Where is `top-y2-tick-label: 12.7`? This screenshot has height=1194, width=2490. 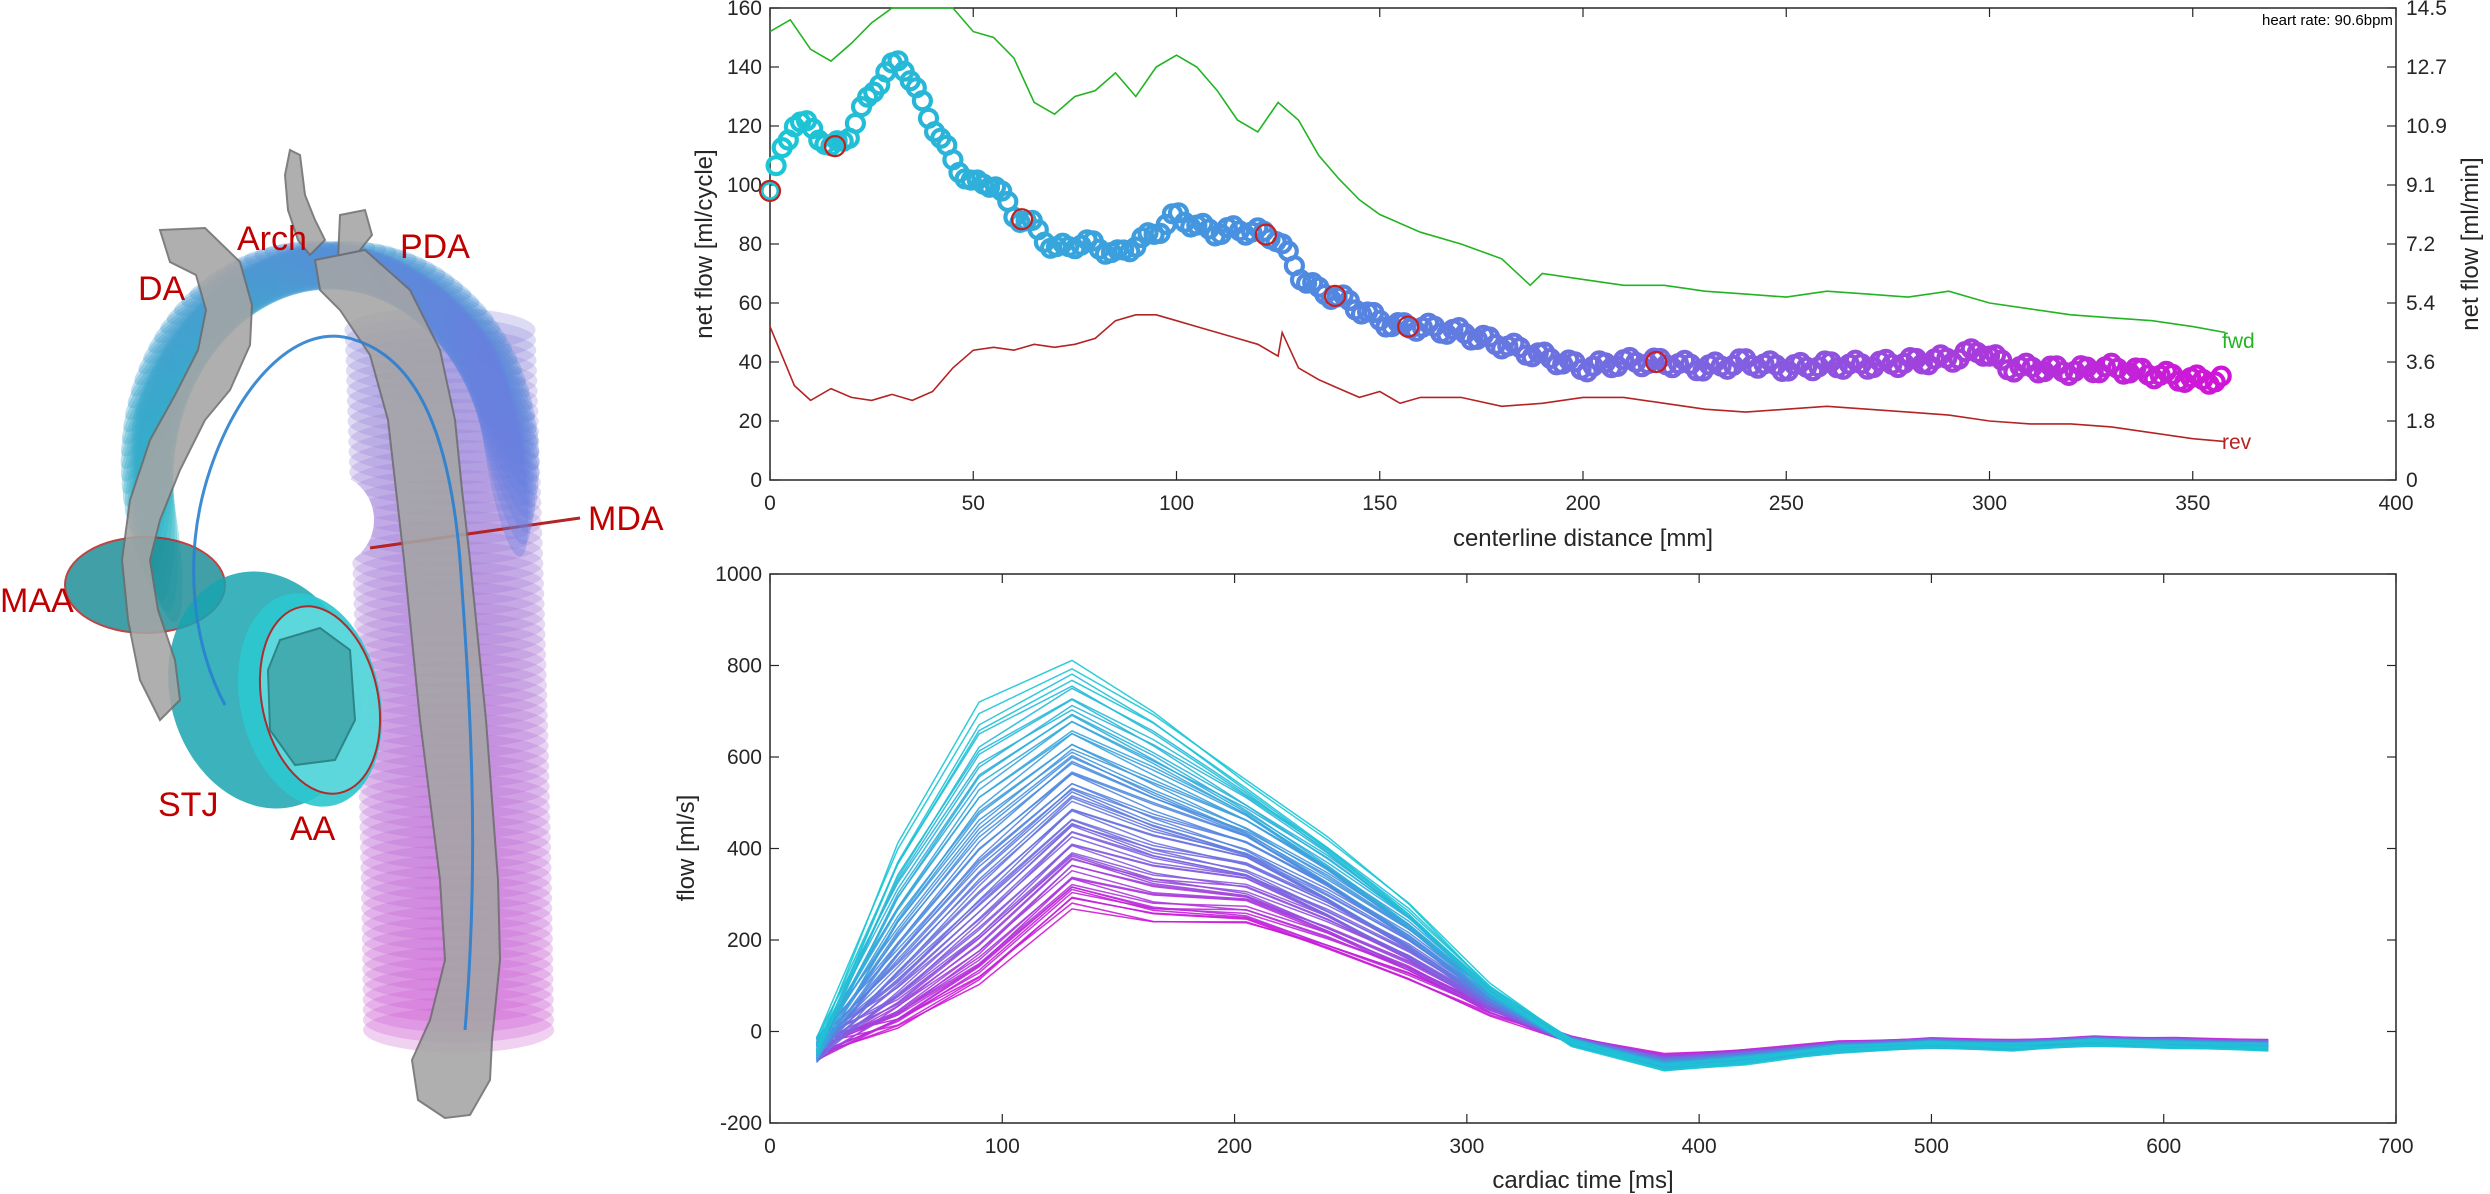 top-y2-tick-label: 12.7 is located at coordinates (2426, 67).